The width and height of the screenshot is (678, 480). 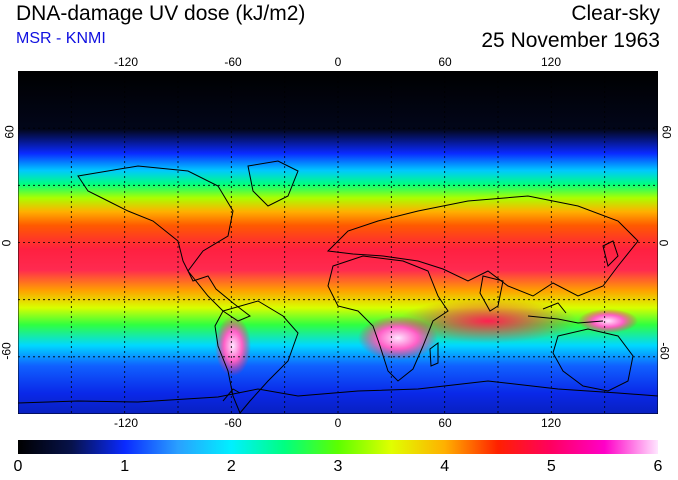 I want to click on colorbar, so click(x=338, y=447).